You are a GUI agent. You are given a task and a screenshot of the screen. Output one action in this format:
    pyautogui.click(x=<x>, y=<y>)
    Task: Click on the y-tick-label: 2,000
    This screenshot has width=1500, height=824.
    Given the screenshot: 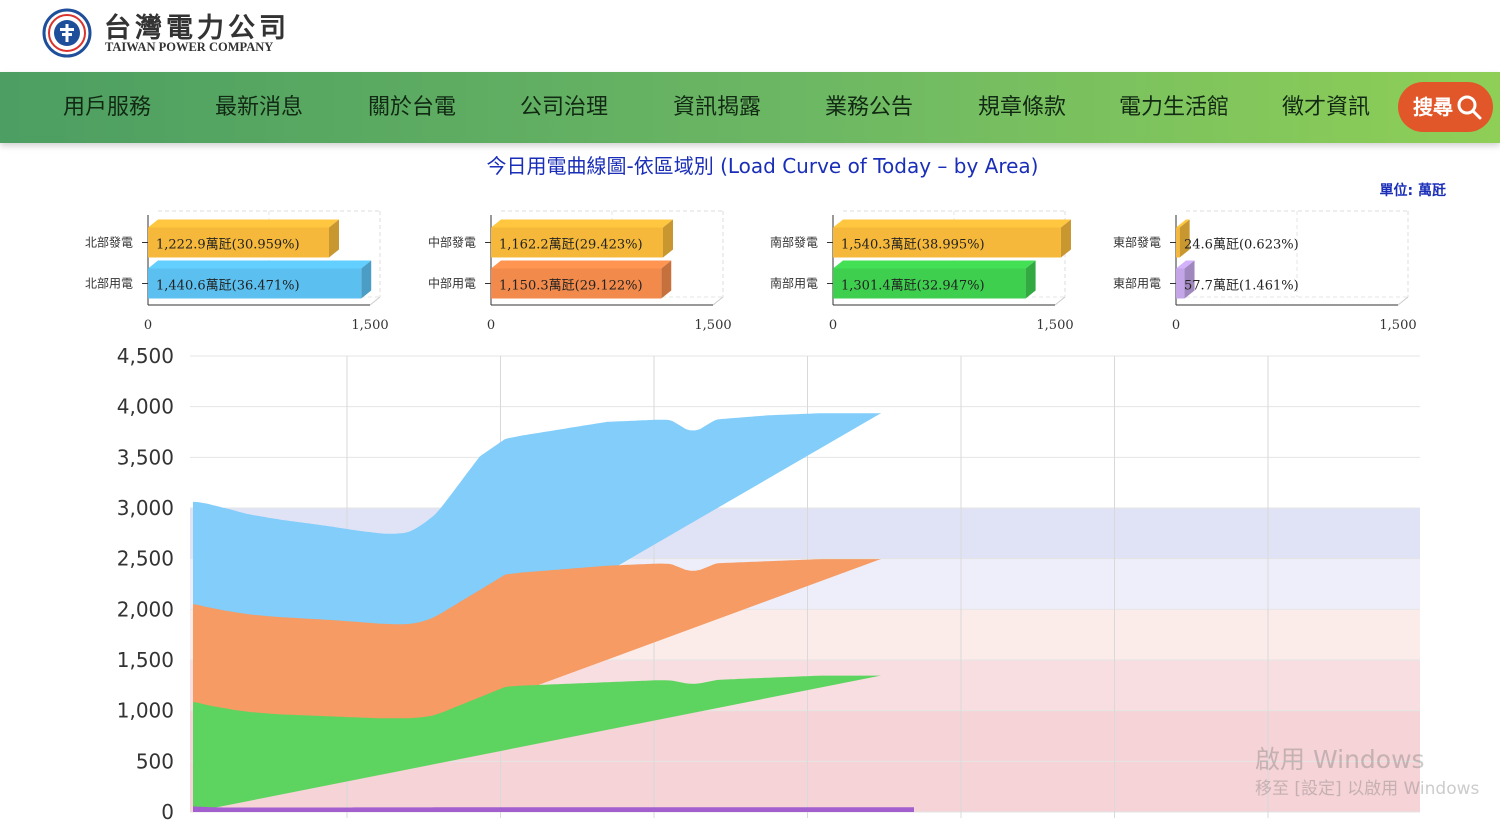 What is the action you would take?
    pyautogui.click(x=145, y=609)
    